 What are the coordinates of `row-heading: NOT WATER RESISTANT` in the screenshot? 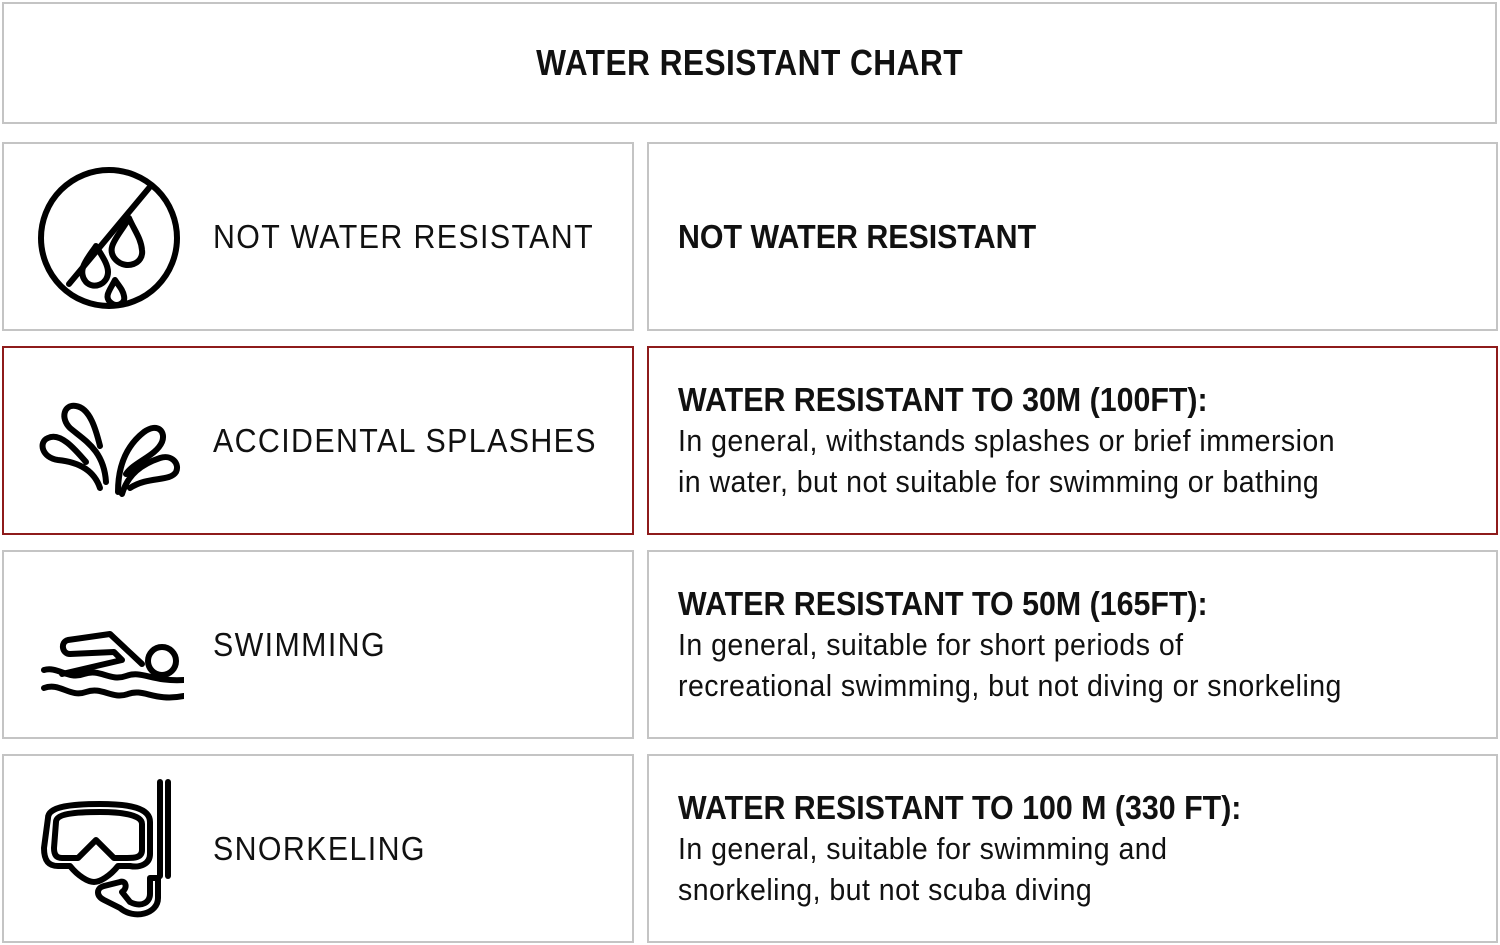 It's located at (857, 236).